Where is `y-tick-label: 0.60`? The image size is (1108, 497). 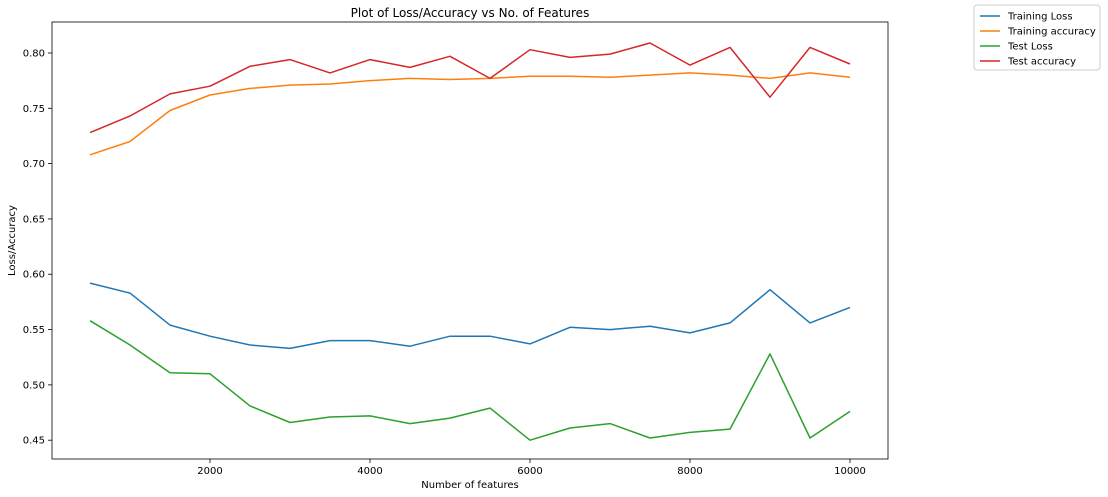
y-tick-label: 0.60 is located at coordinates (34, 275).